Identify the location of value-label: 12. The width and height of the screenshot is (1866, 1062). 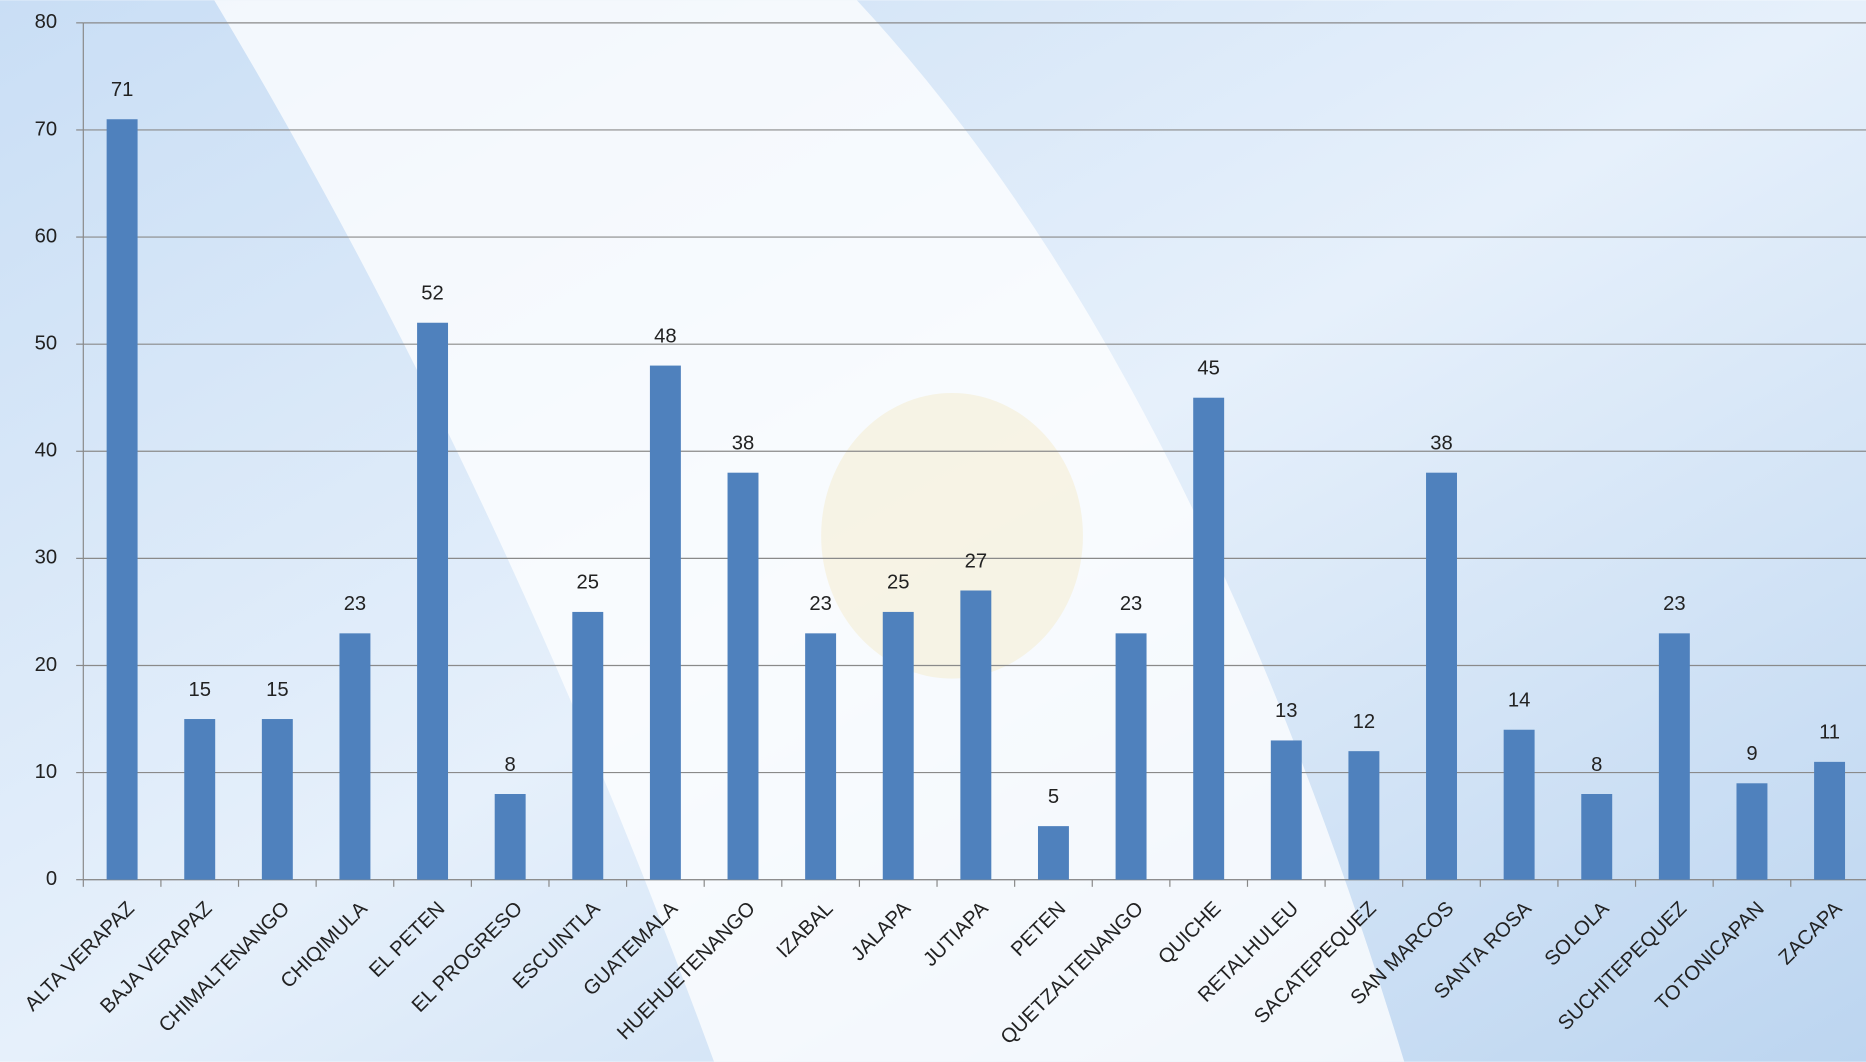
(1364, 722).